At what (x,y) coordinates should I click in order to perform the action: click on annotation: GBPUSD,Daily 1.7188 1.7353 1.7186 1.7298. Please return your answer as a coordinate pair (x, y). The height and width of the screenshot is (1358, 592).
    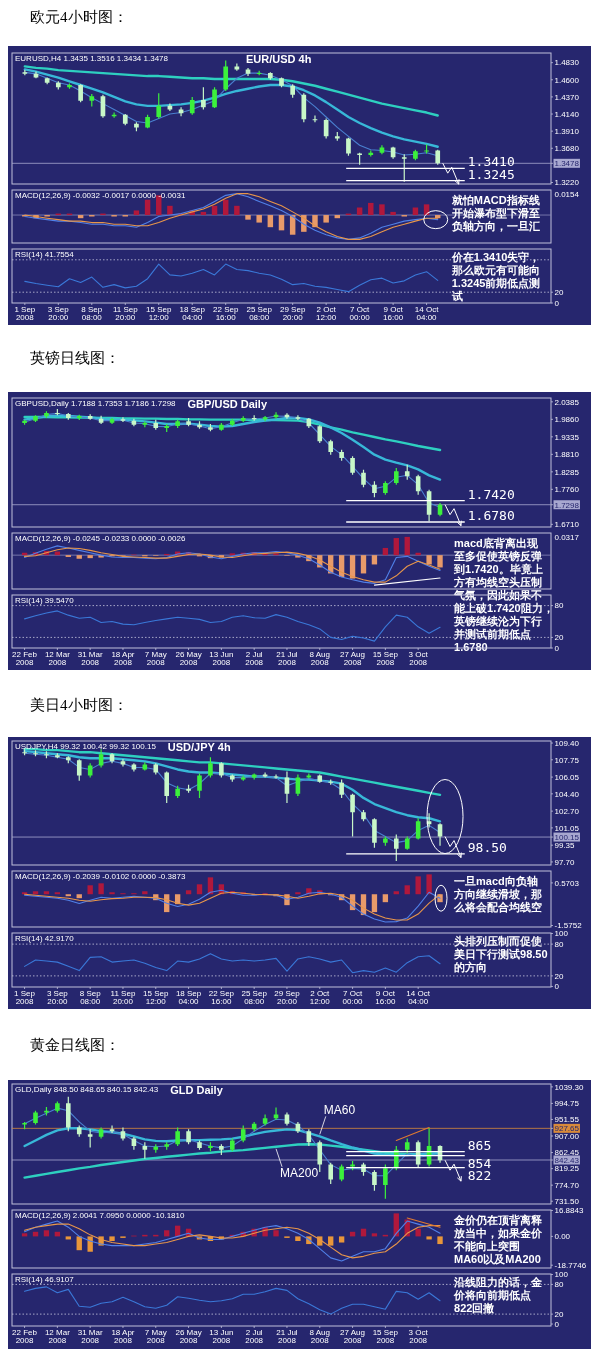
    Looking at the image, I should click on (96, 403).